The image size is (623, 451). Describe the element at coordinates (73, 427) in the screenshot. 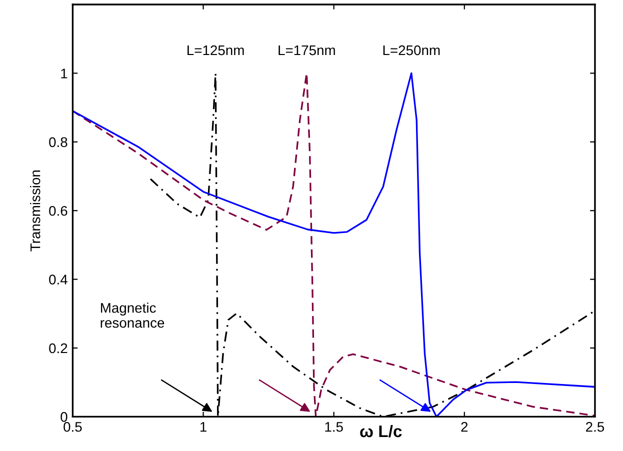

I see `x-tick-label: 0.5` at that location.